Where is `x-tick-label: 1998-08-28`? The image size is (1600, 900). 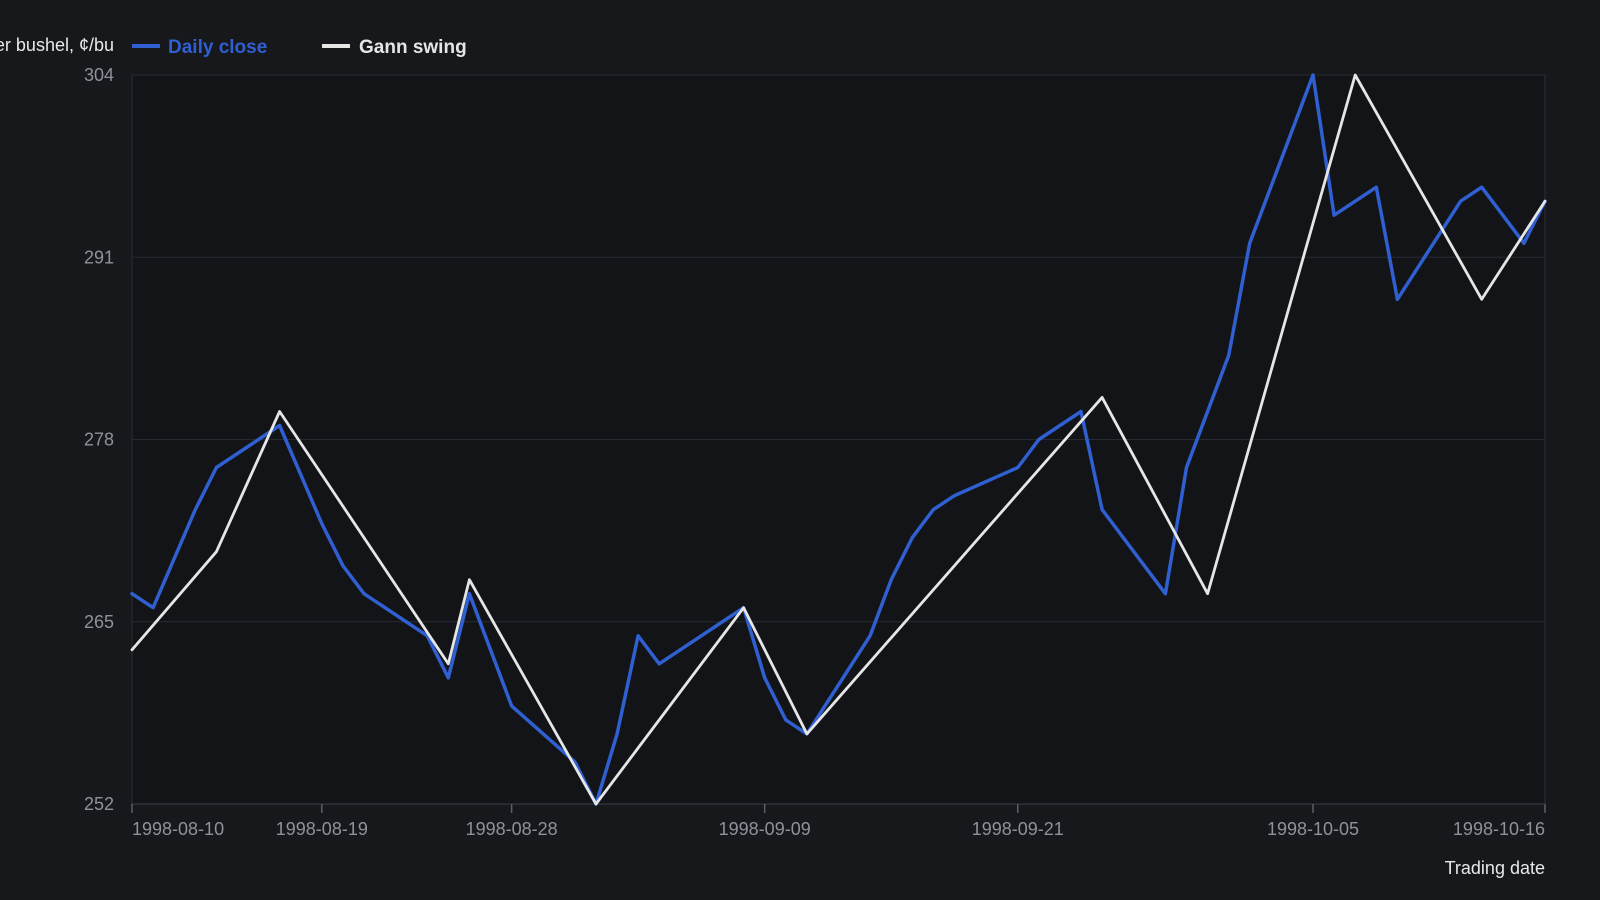 x-tick-label: 1998-08-28 is located at coordinates (512, 829).